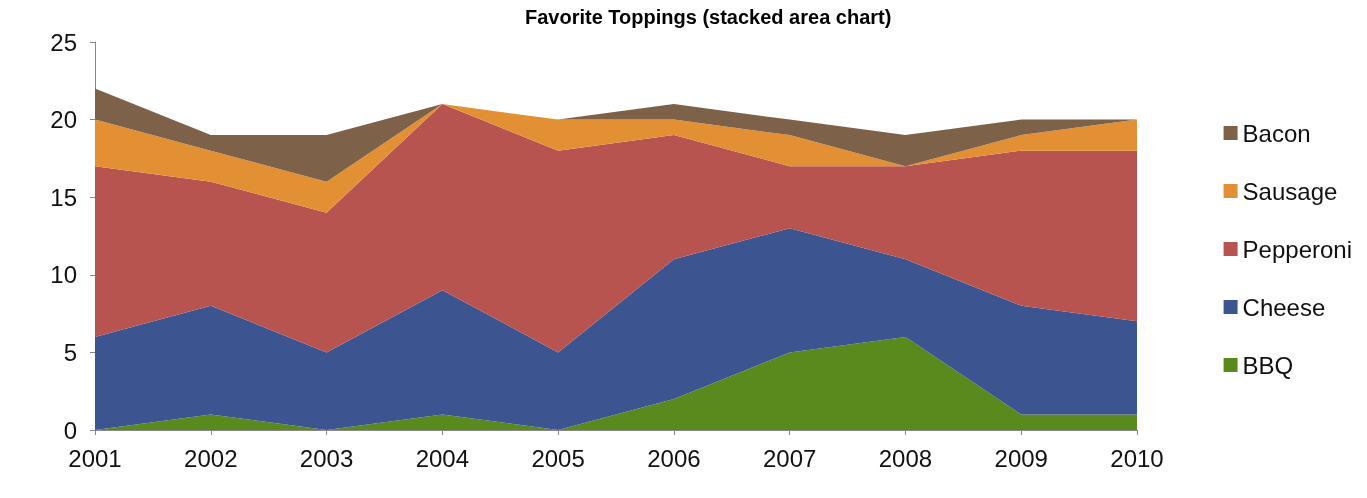 The height and width of the screenshot is (498, 1367). I want to click on legend-label: Bacon, so click(1276, 133).